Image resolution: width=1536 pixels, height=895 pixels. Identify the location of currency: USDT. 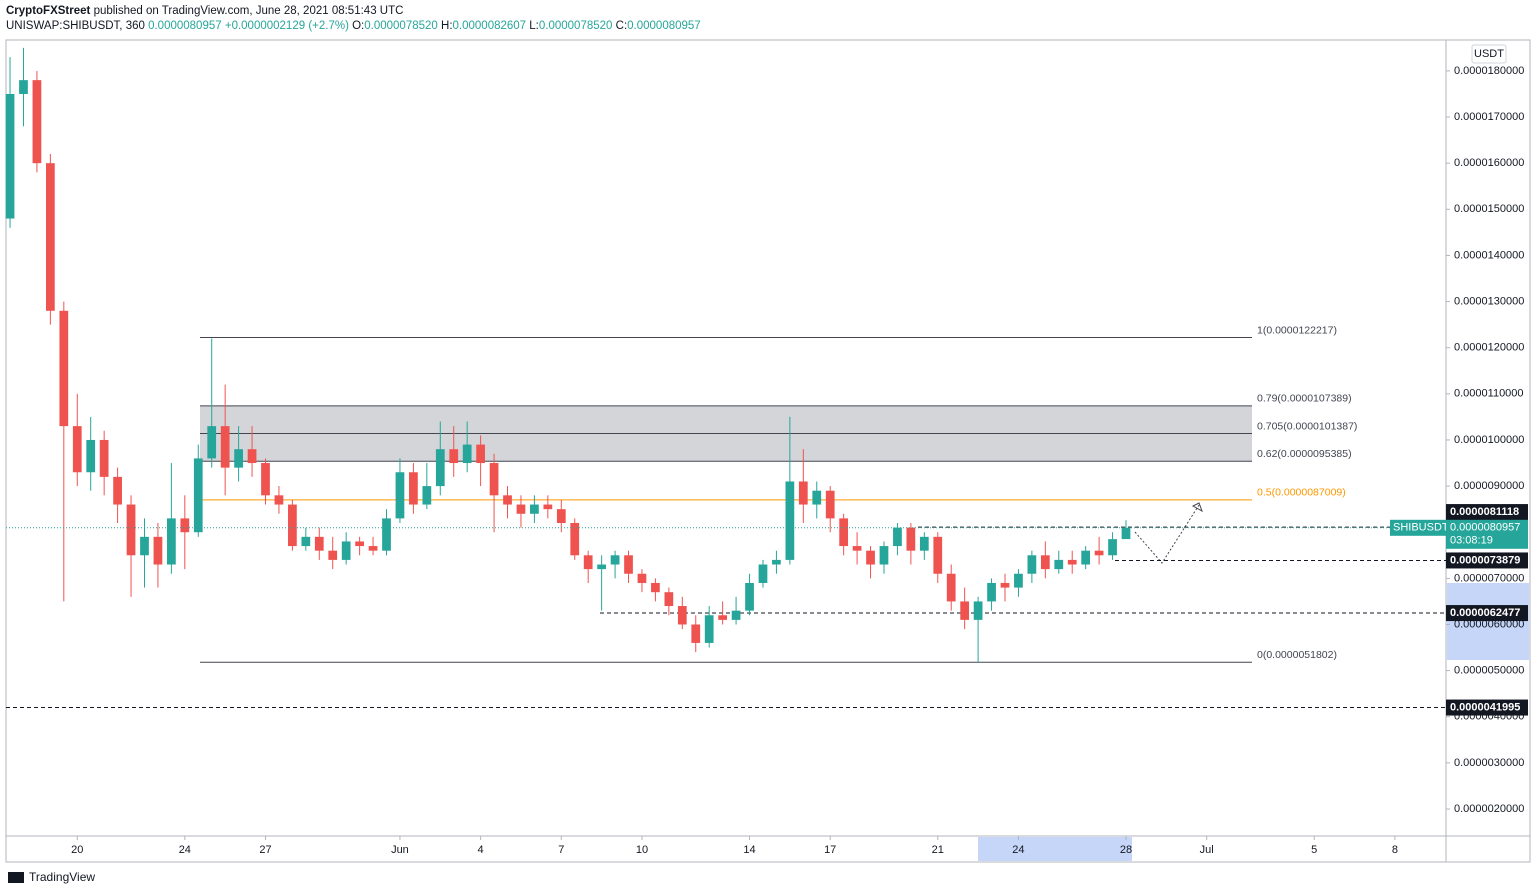
(1489, 54).